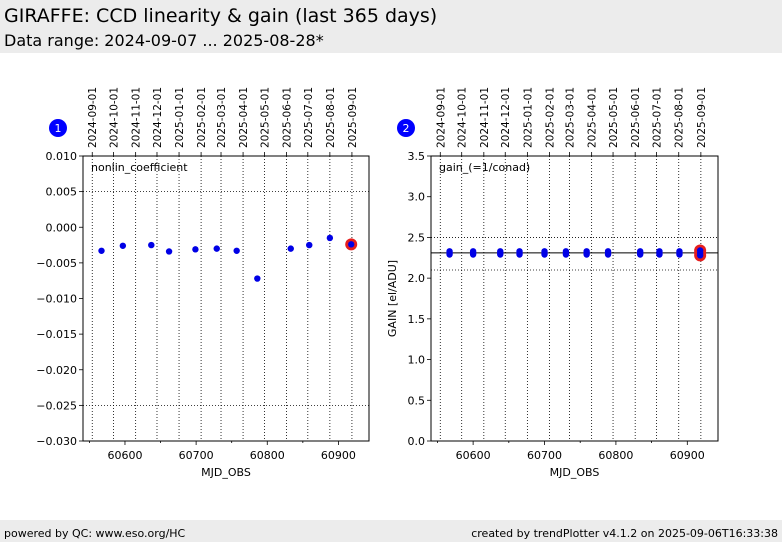 The width and height of the screenshot is (782, 542). What do you see at coordinates (56, 405) in the screenshot?
I see `y-tick-label: −0.025` at bounding box center [56, 405].